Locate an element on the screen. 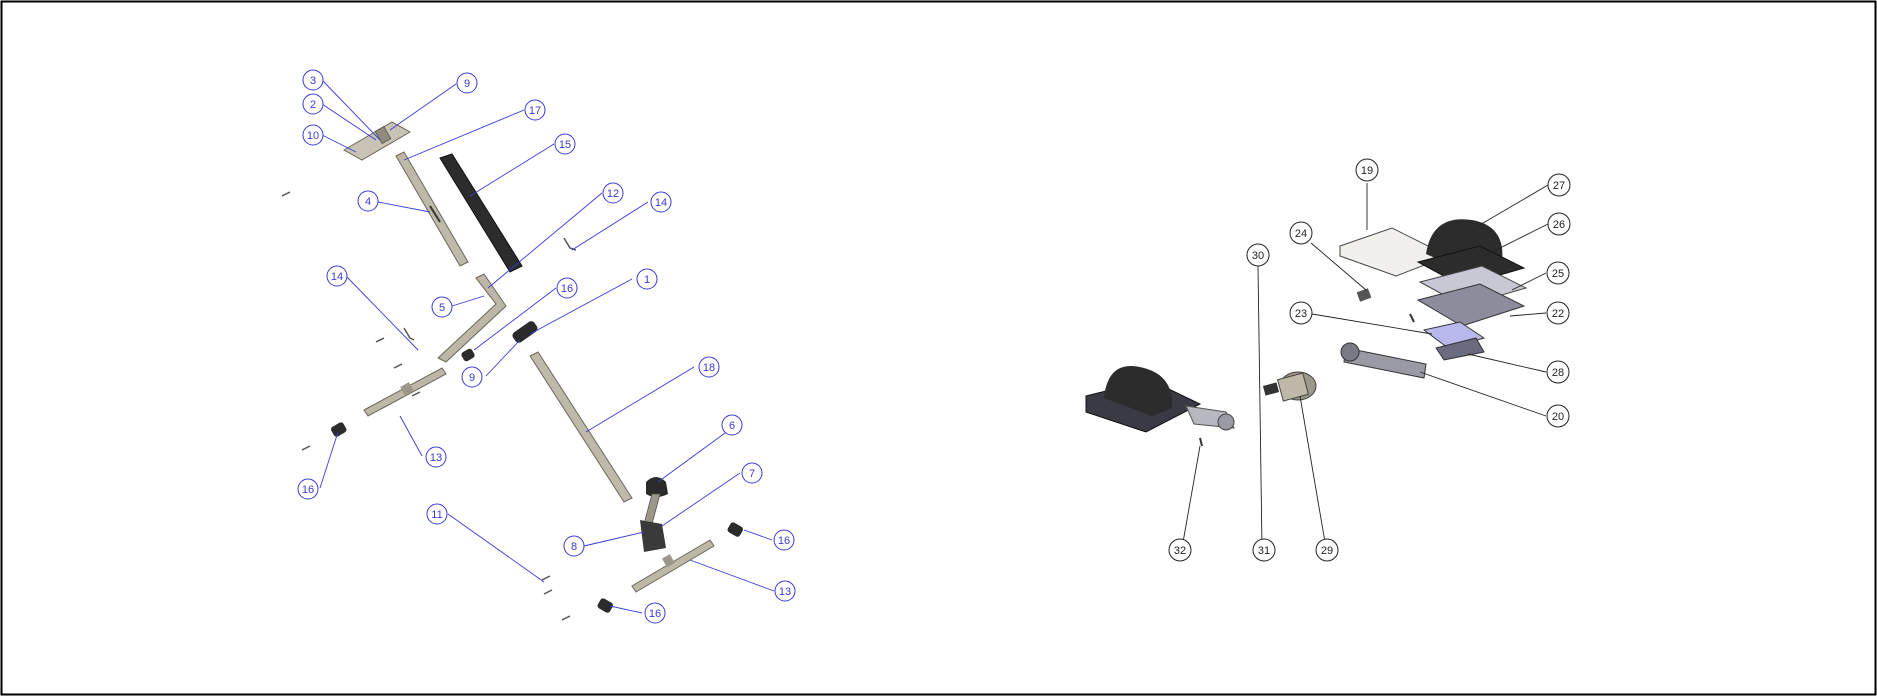  callout-balloon: 7 is located at coordinates (752, 473).